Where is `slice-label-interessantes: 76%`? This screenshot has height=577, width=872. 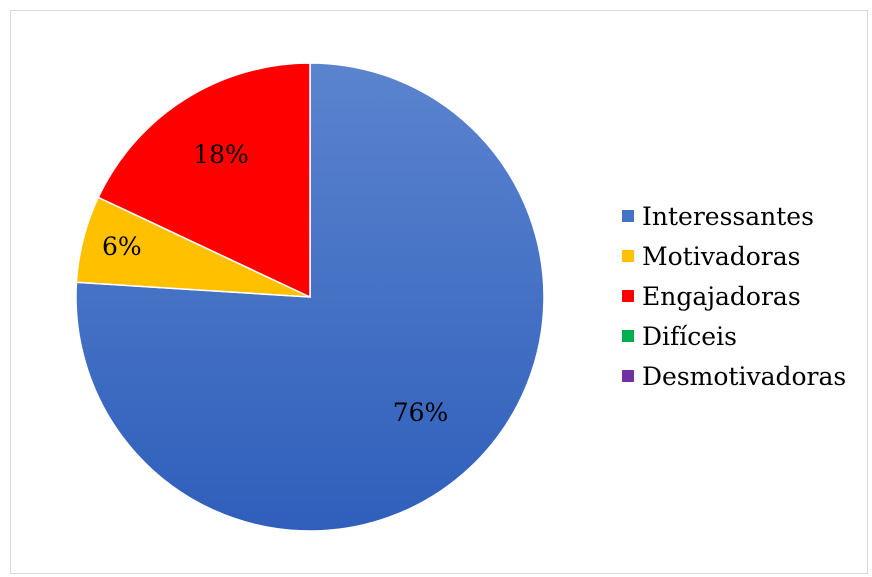
slice-label-interessantes: 76% is located at coordinates (421, 412).